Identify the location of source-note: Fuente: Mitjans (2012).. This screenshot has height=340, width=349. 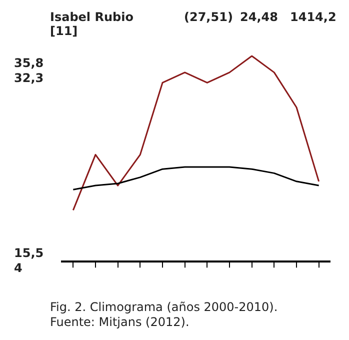
(120, 322).